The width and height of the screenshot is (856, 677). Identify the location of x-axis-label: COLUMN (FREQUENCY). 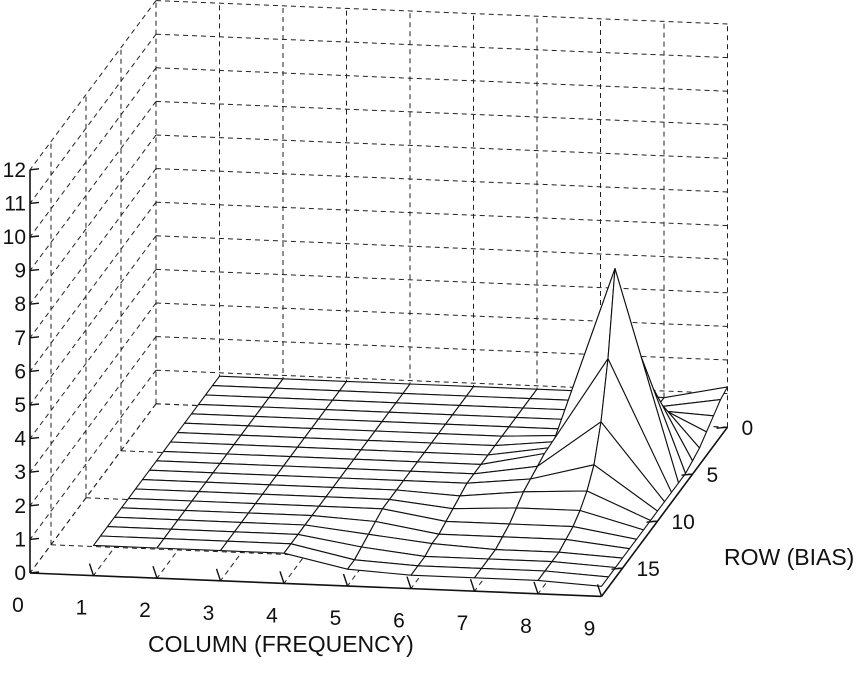
(281, 644).